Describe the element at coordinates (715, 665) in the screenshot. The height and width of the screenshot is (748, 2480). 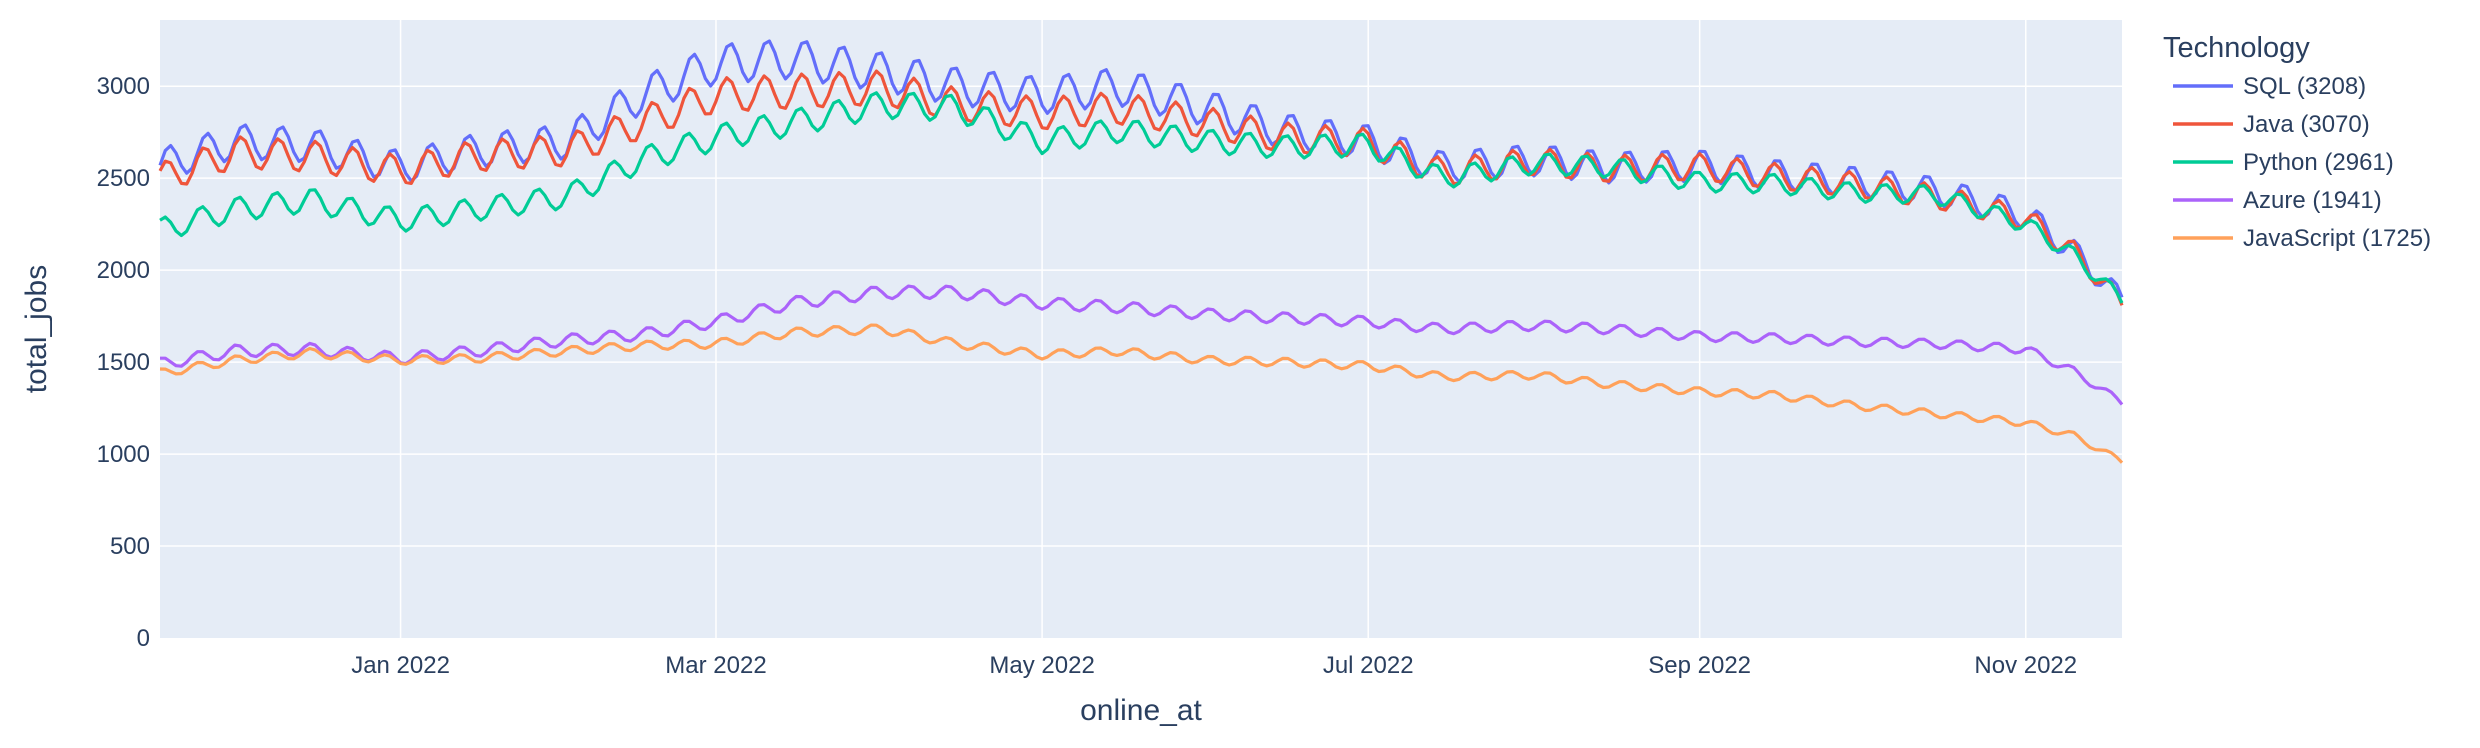
I see `x-tick-label: Mar 2022` at that location.